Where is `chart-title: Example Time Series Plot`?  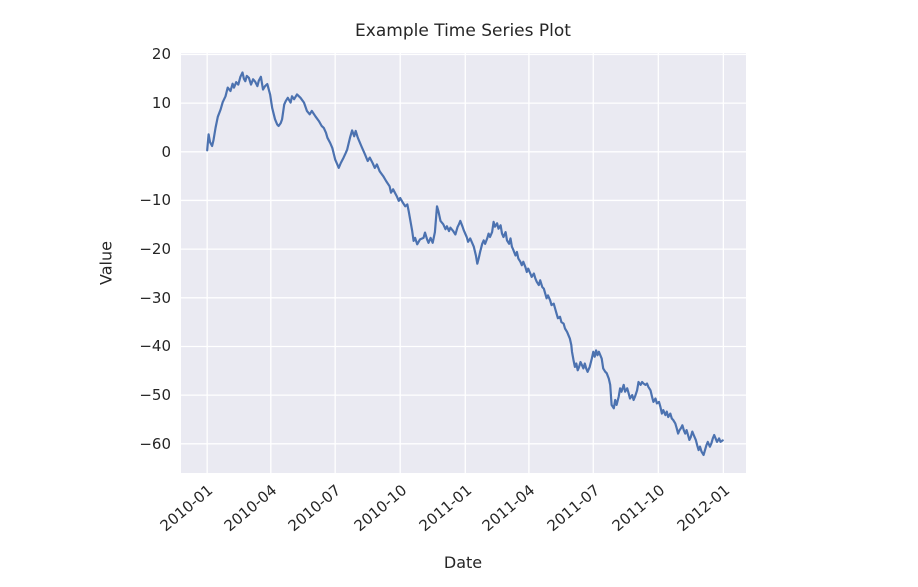 chart-title: Example Time Series Plot is located at coordinates (463, 31).